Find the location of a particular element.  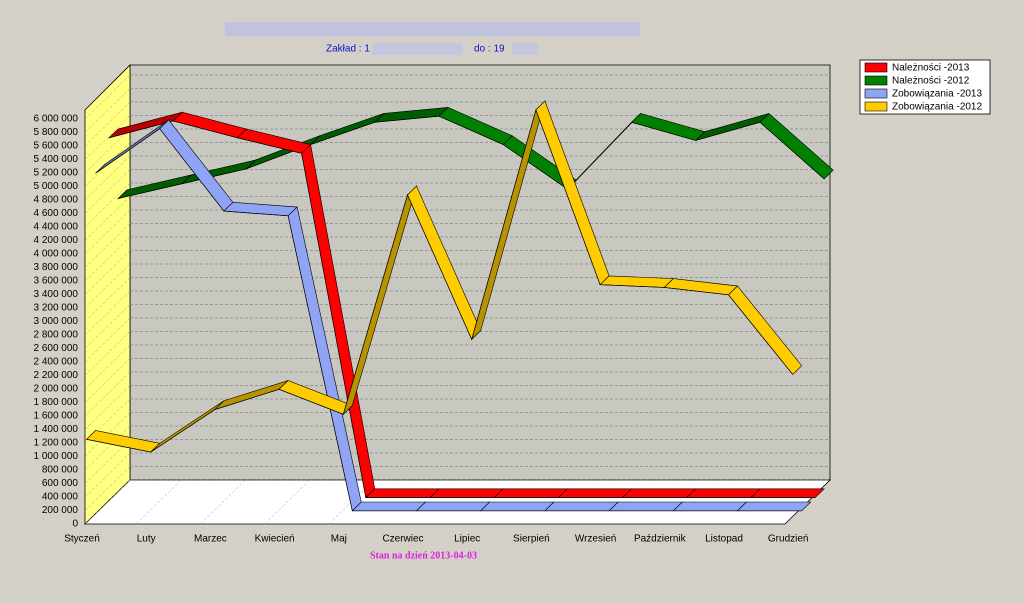

y-tick-label: 200 000 is located at coordinates (60, 510).